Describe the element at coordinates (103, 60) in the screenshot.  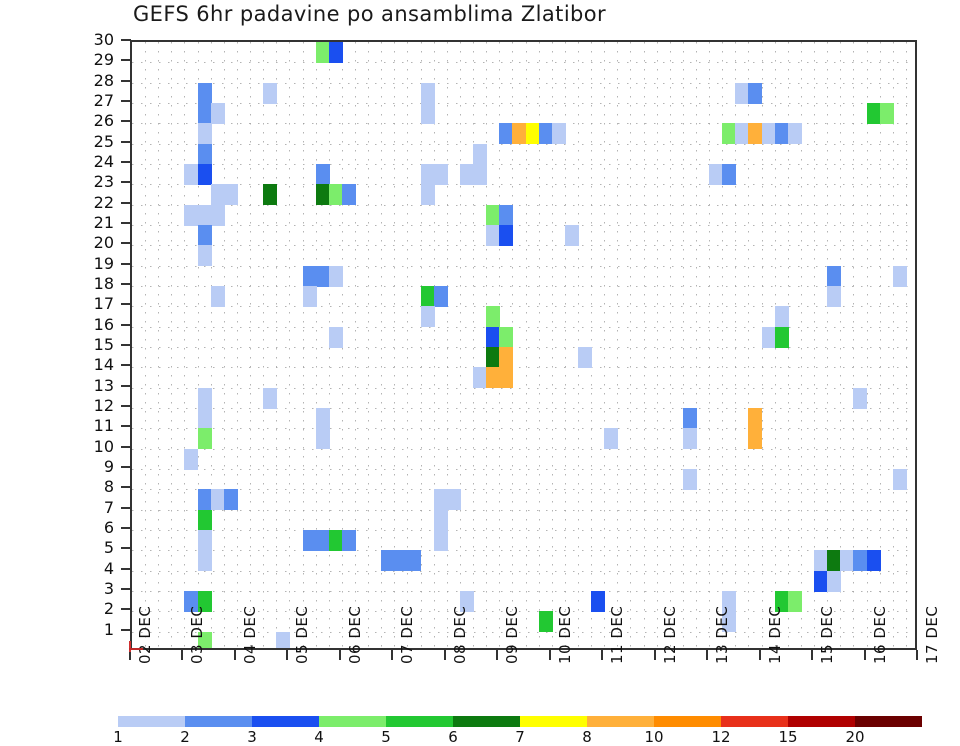
I see `y-axis-label: 29` at that location.